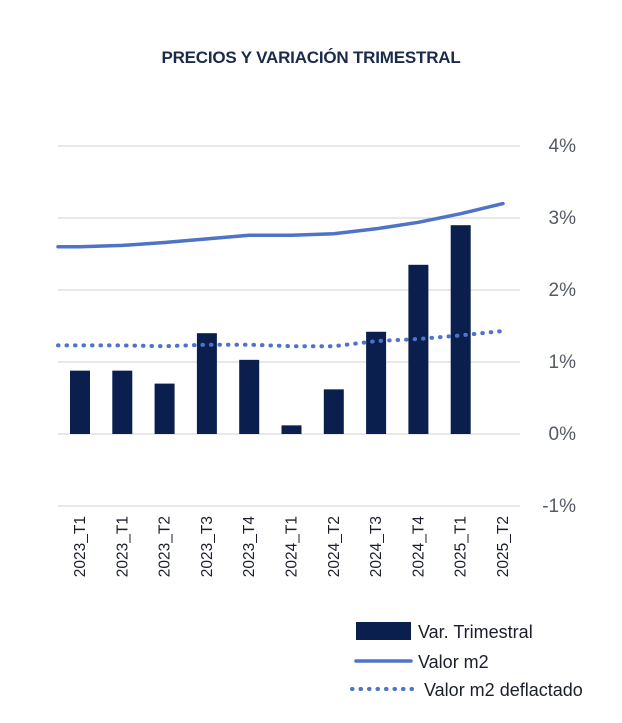 The height and width of the screenshot is (723, 622). What do you see at coordinates (475, 632) in the screenshot?
I see `legend-label: Var. Trimestral` at bounding box center [475, 632].